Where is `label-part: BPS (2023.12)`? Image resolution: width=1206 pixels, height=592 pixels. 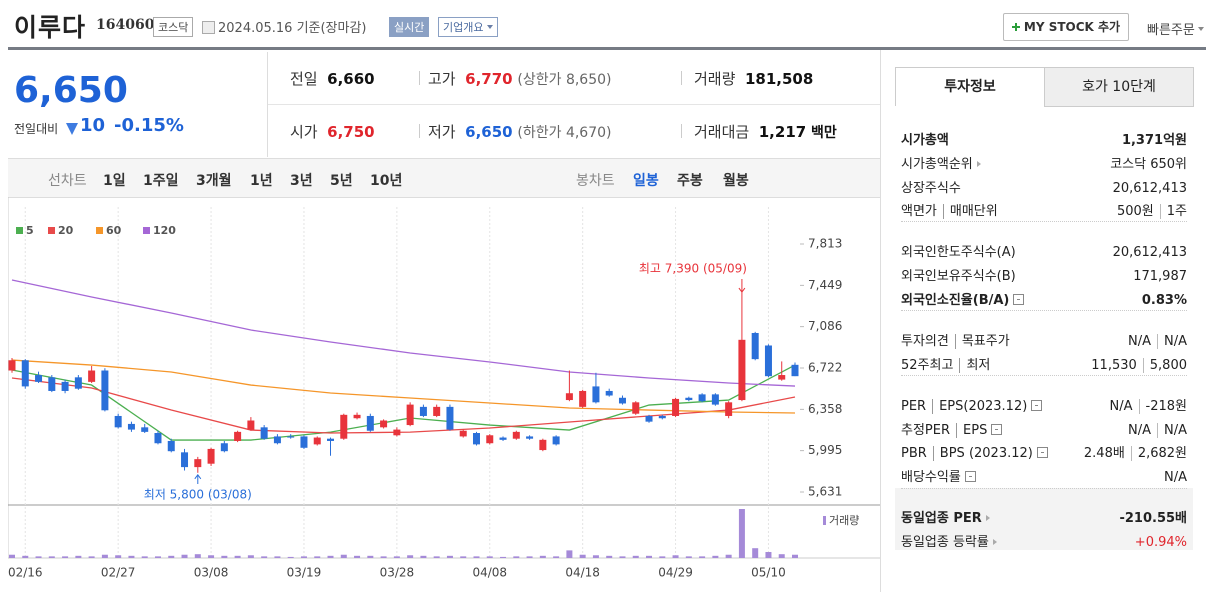 label-part: BPS (2023.12) is located at coordinates (982, 453).